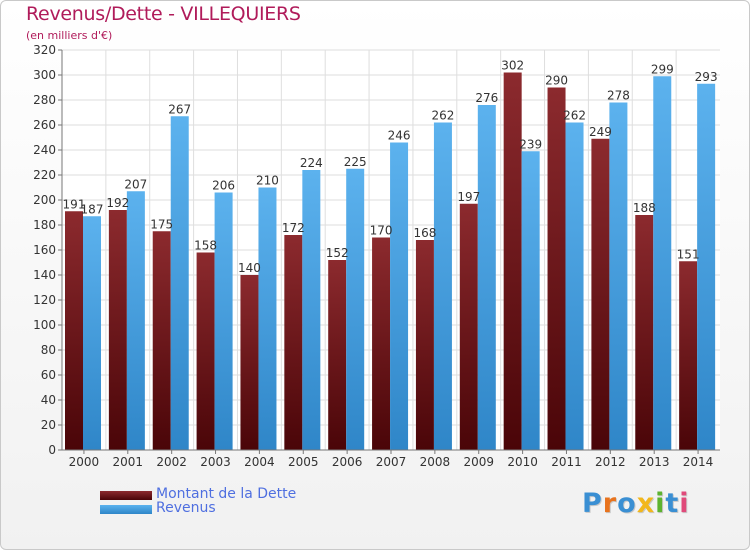 The image size is (750, 550). Describe the element at coordinates (381, 231) in the screenshot. I see `data-label-debt: 170` at that location.